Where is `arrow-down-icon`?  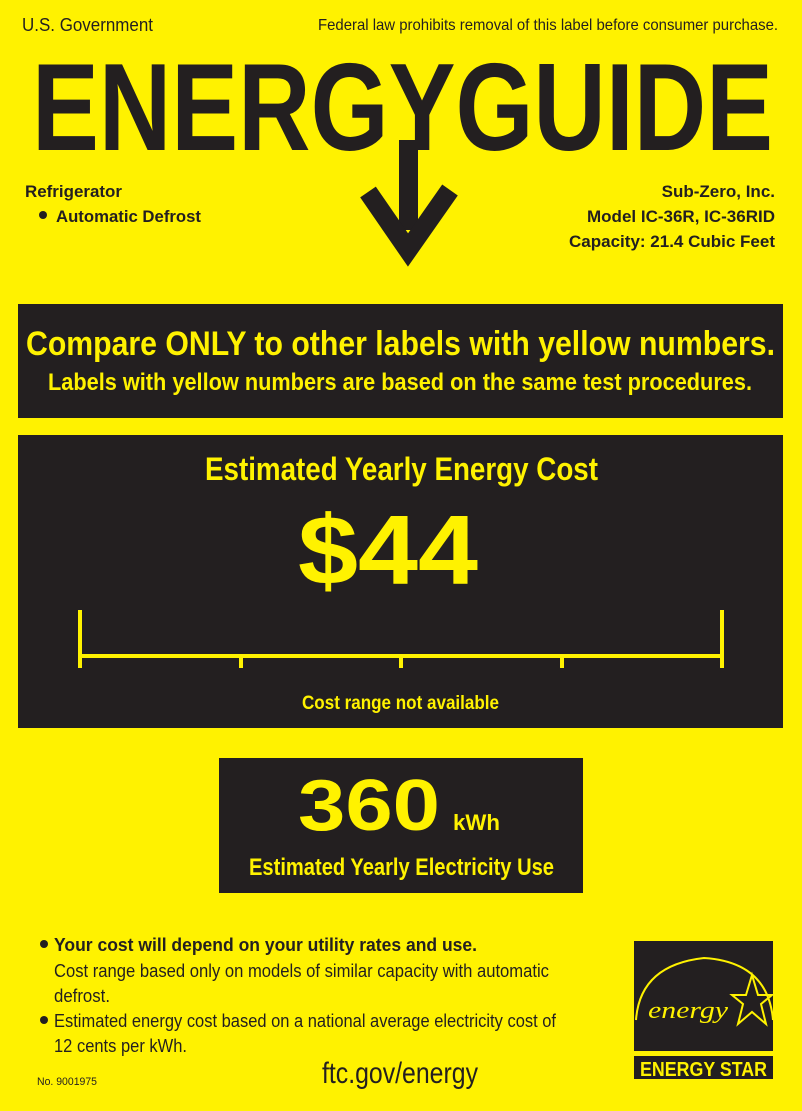
arrow-down-icon is located at coordinates (409, 203).